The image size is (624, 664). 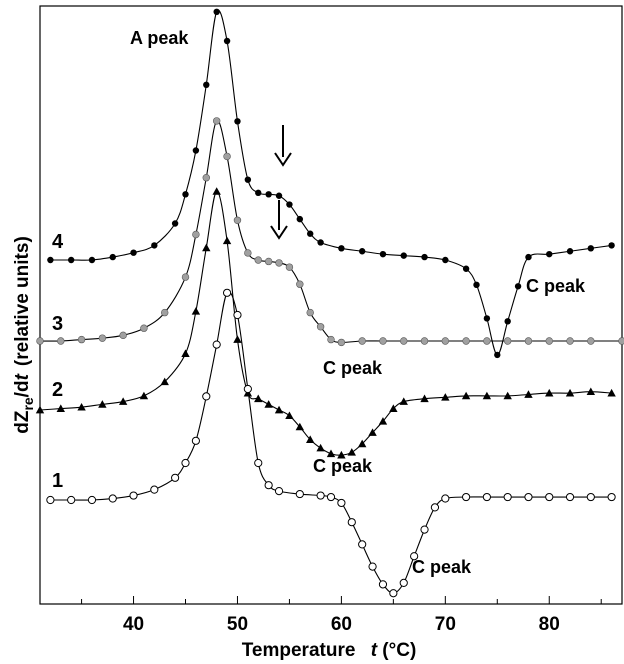 I want to click on x-axis-ticks: 40 50 60 70 80, so click(x=341, y=615).